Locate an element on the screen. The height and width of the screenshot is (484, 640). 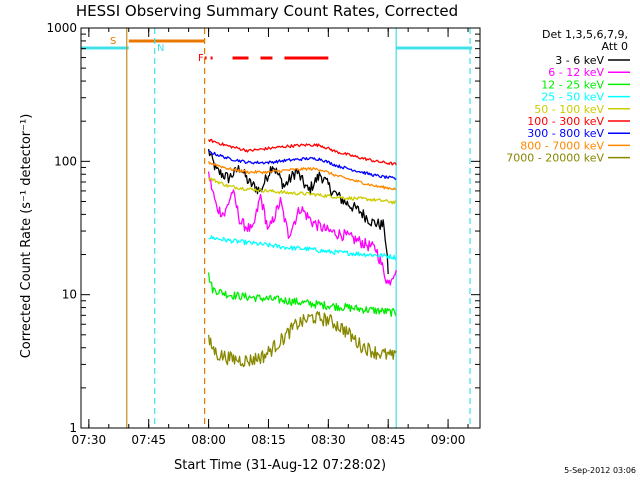
legend-label-2: 12 - 25 keV is located at coordinates (572, 84).